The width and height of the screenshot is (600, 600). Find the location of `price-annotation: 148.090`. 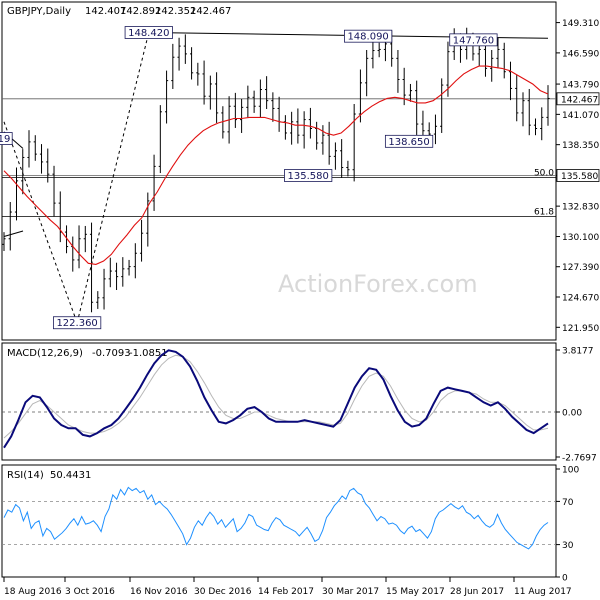

price-annotation: 148.090 is located at coordinates (368, 36).